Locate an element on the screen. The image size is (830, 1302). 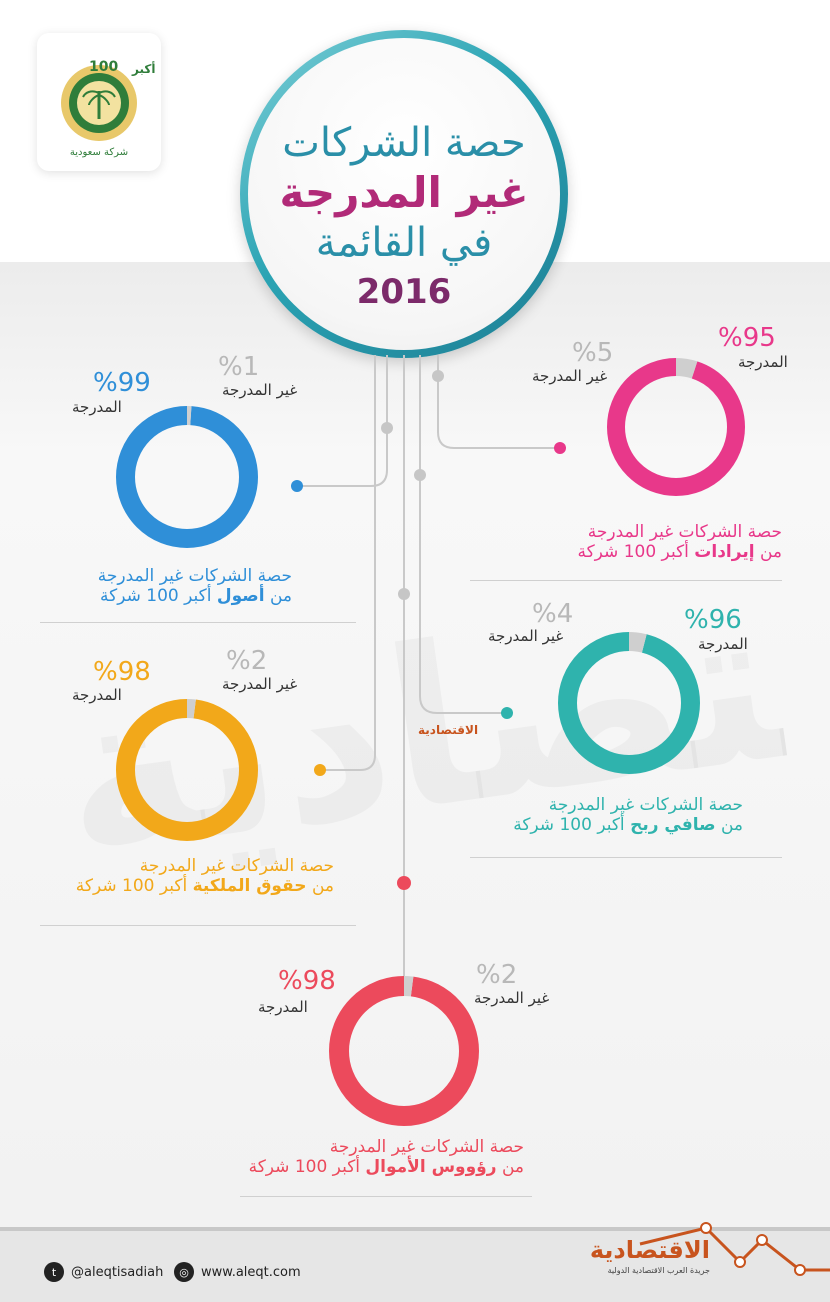
revenues-dot is located at coordinates (560, 448).